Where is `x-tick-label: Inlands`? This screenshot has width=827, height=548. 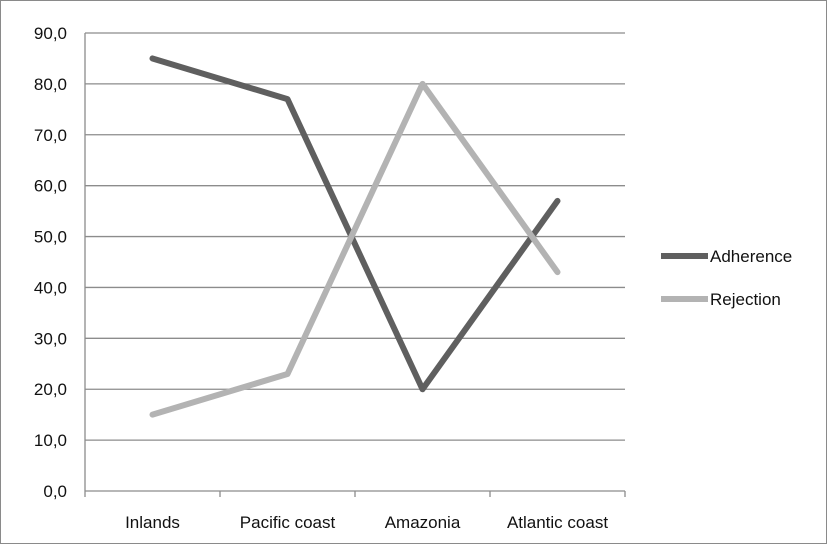
x-tick-label: Inlands is located at coordinates (152, 522).